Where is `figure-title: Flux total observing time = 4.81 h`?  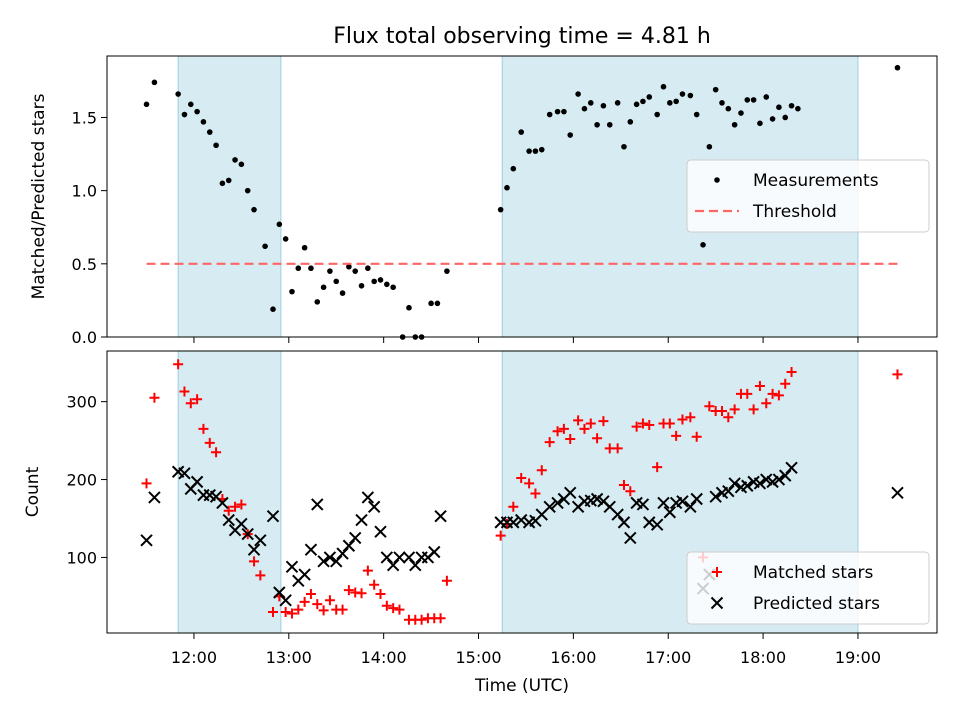 figure-title: Flux total observing time = 4.81 h is located at coordinates (522, 36).